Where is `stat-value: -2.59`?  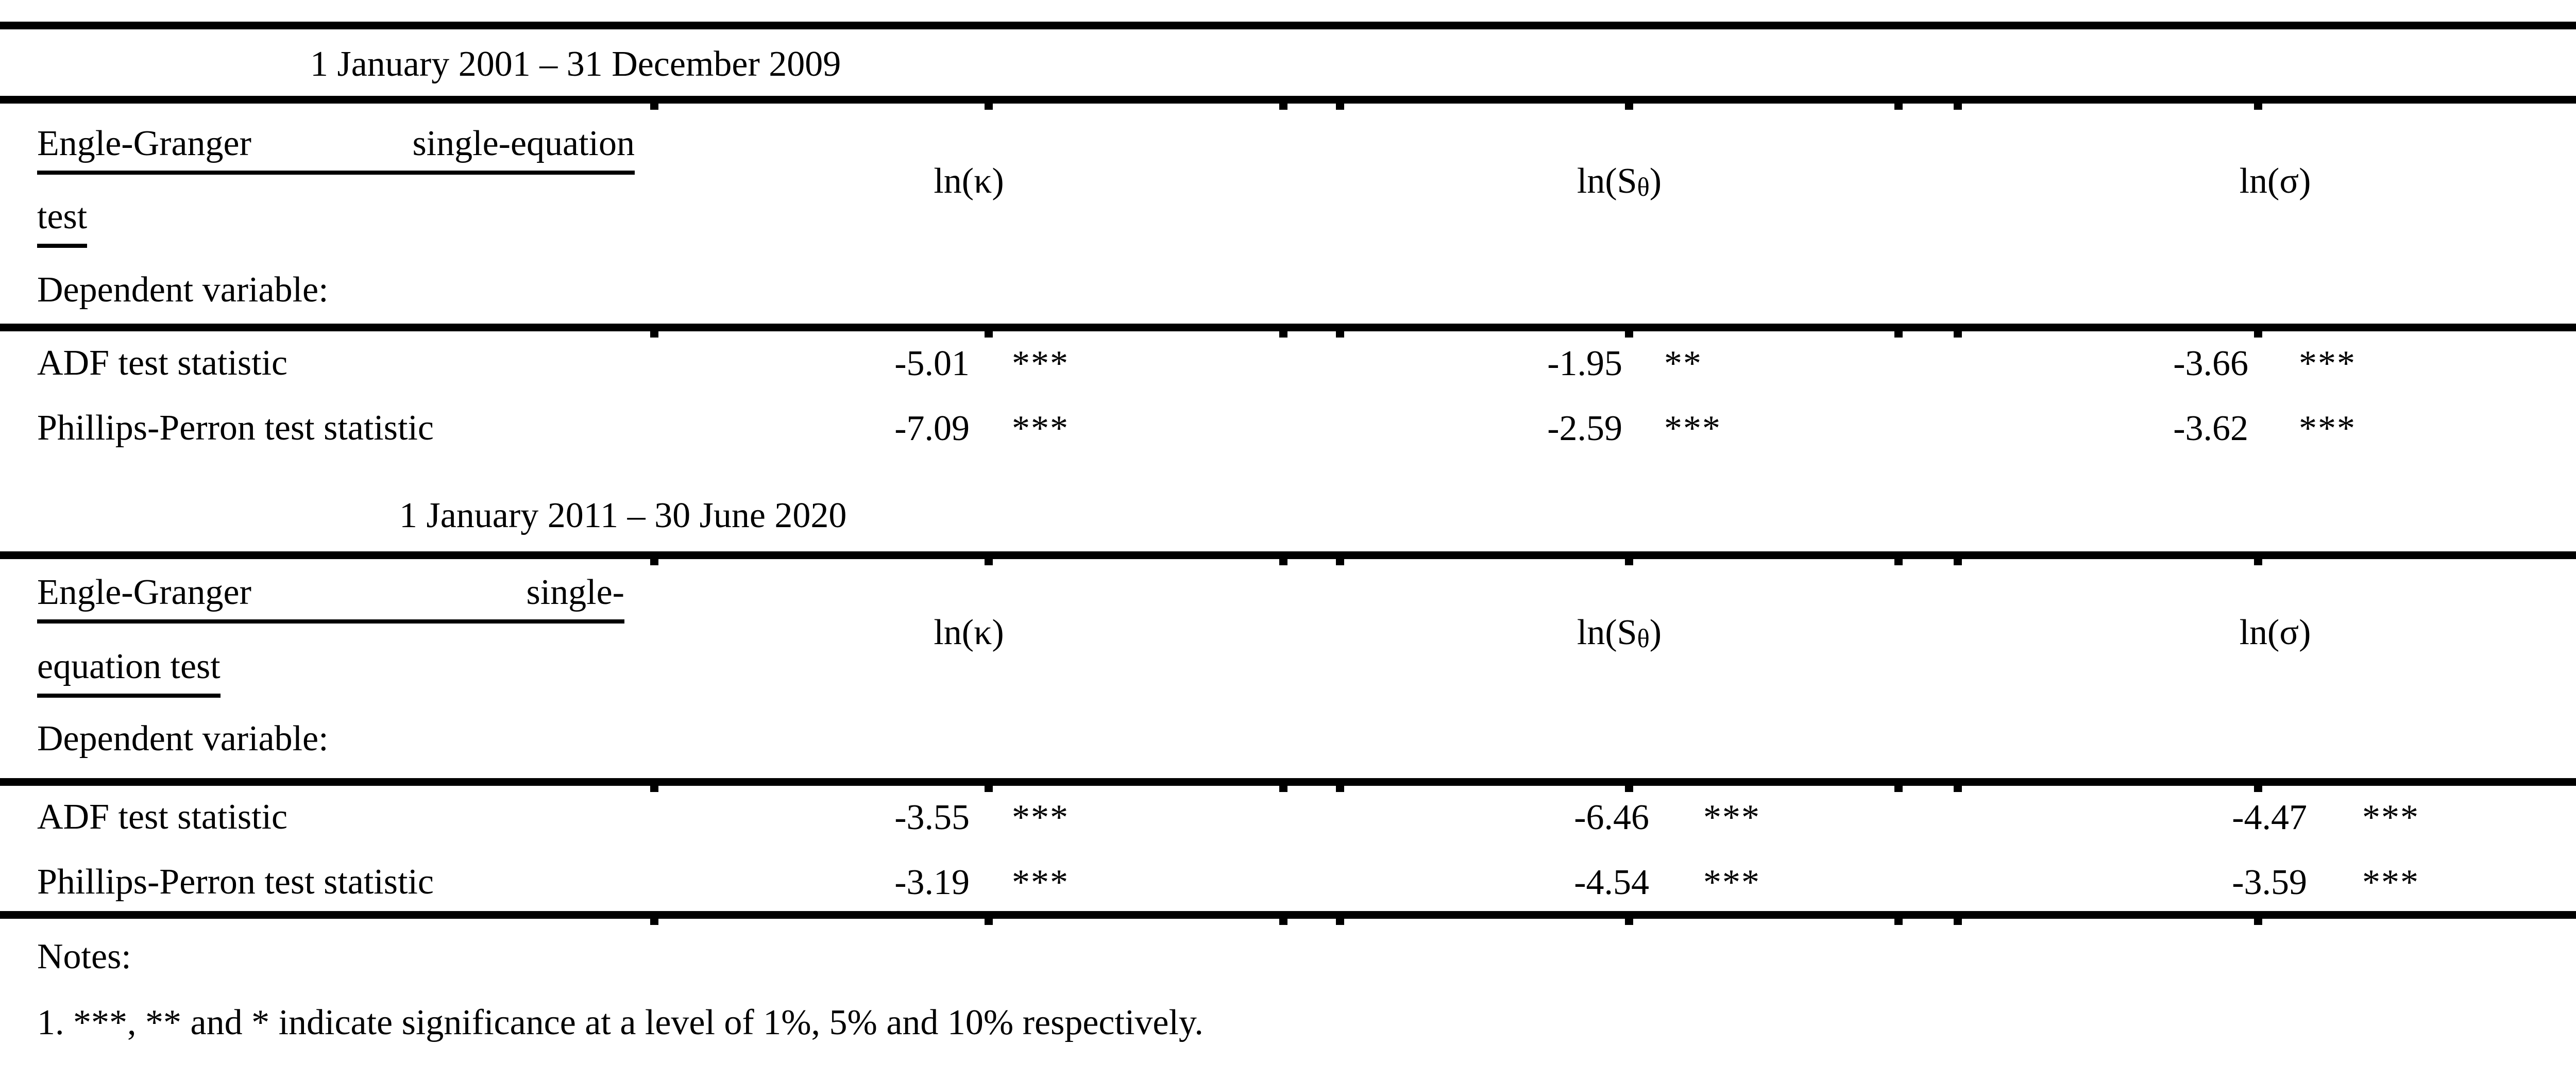
stat-value: -2.59 is located at coordinates (1584, 428).